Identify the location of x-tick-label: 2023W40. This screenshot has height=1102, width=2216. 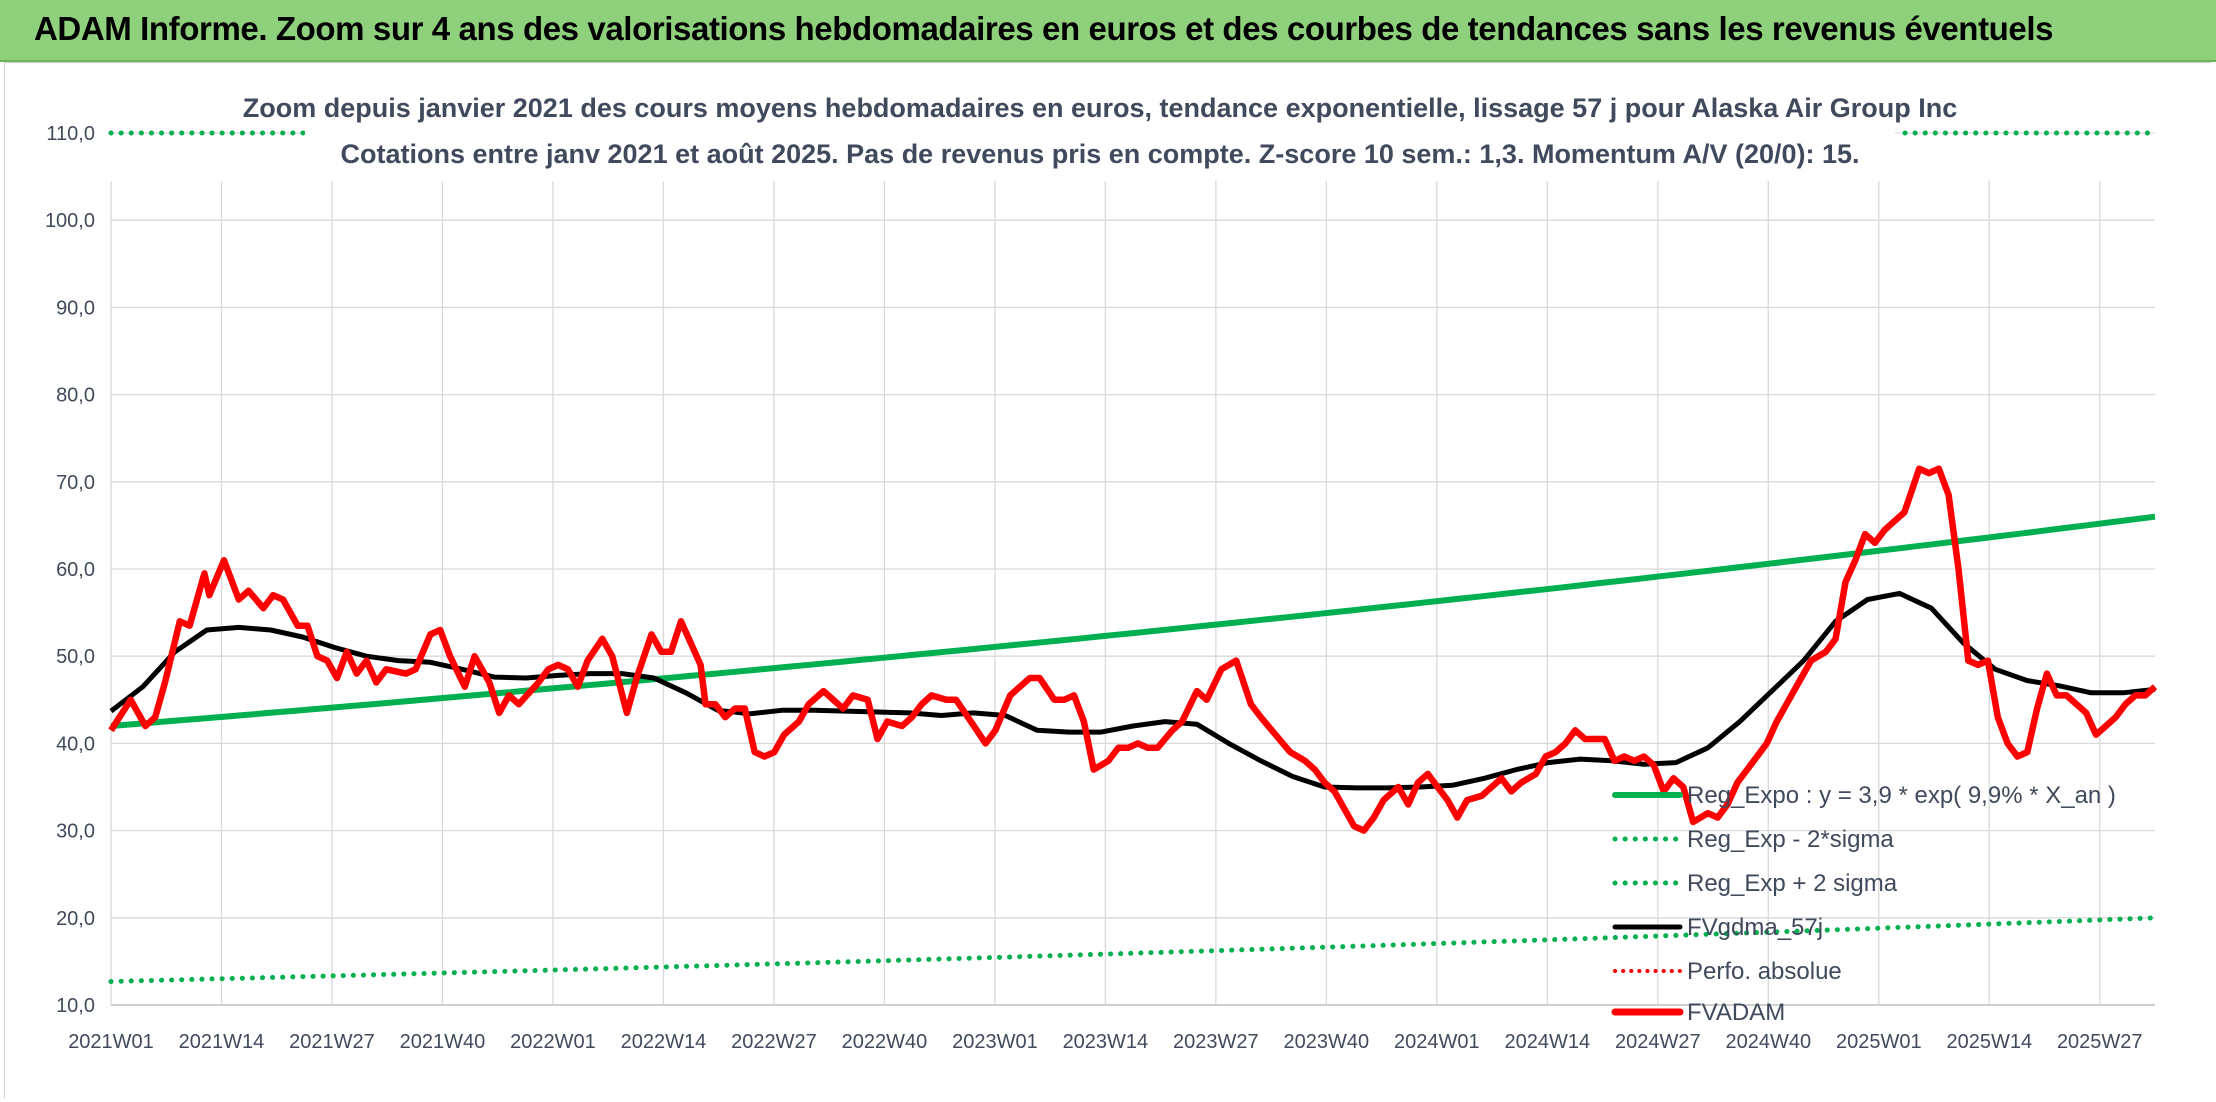
(1327, 1042).